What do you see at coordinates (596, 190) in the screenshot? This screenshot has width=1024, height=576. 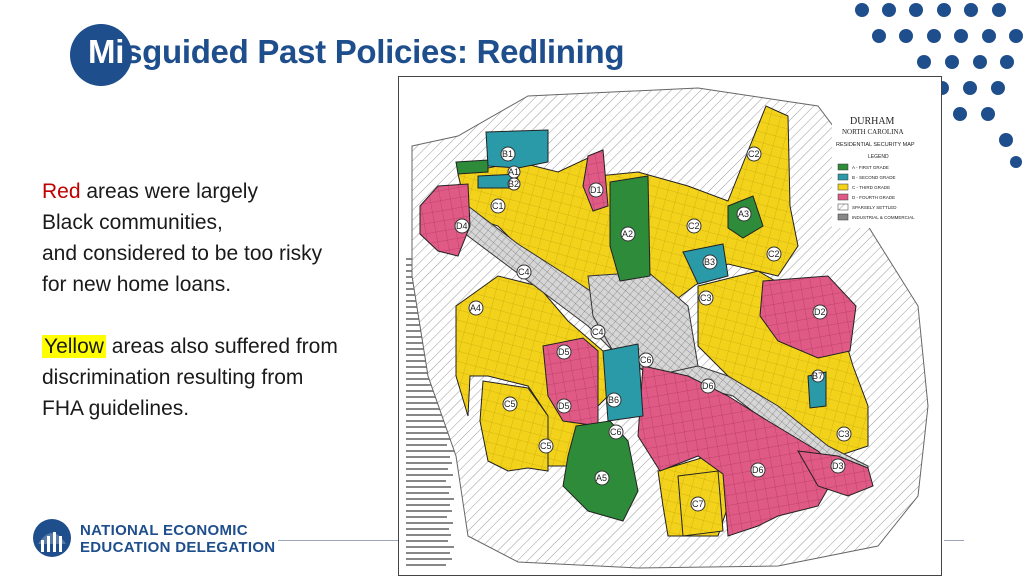 I see `zone-label: D1` at bounding box center [596, 190].